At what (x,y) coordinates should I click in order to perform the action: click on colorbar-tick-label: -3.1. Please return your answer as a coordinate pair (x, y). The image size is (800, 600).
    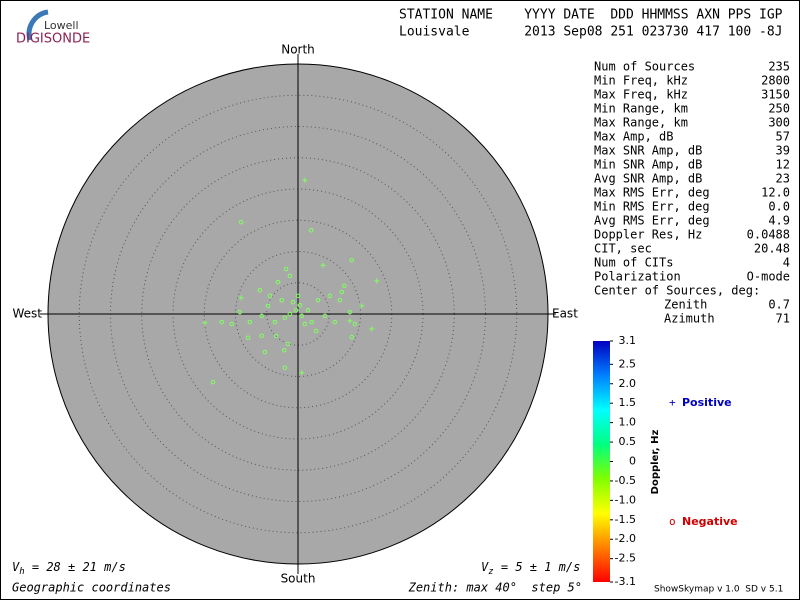
    Looking at the image, I should click on (625, 581).